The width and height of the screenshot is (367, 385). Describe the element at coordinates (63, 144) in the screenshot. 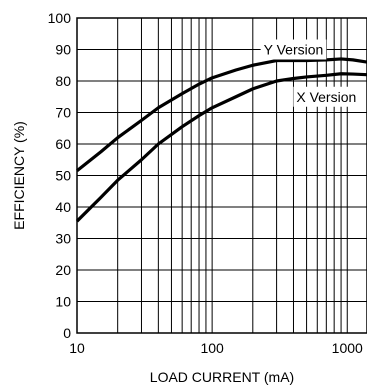

I see `y-tick-label: 60` at that location.